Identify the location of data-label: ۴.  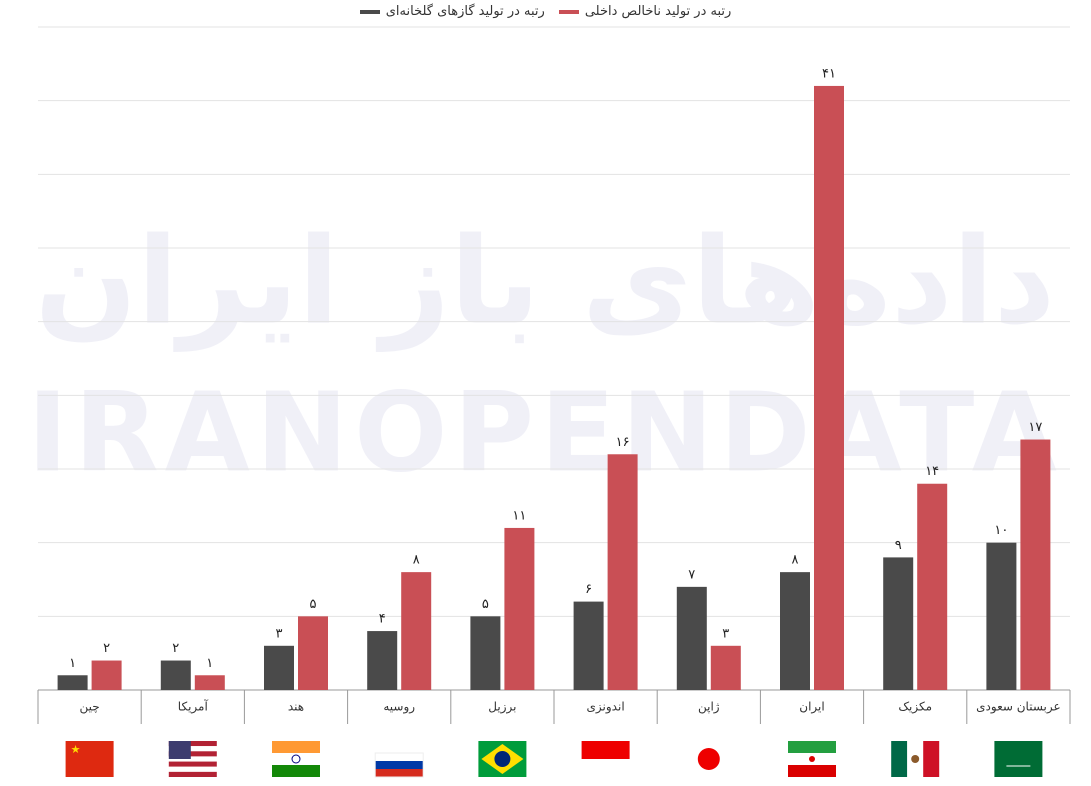
(382, 619).